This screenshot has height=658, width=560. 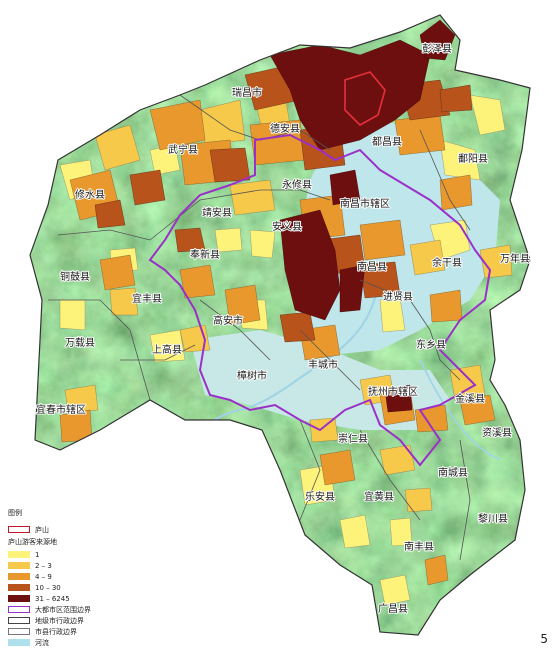 I want to click on legend-item-lushan: 庐山, so click(x=98, y=529).